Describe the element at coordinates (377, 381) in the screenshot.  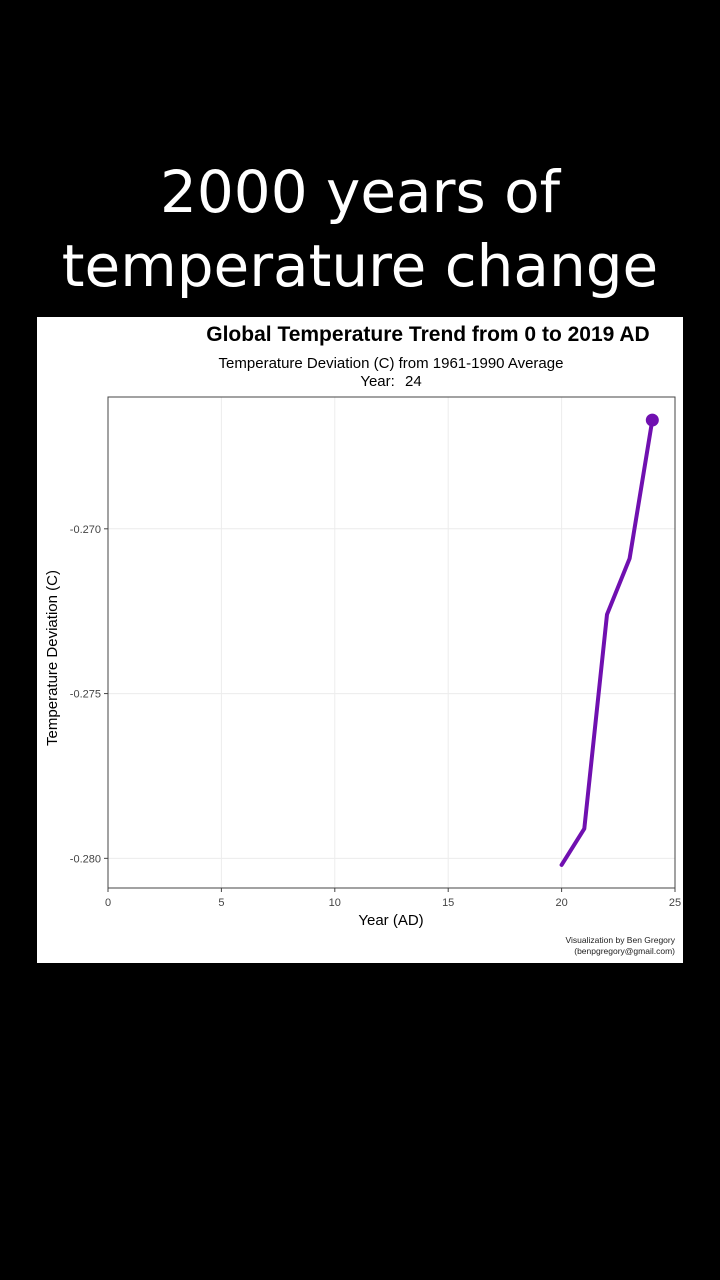
I see `year-indicator-label: Year:` at that location.